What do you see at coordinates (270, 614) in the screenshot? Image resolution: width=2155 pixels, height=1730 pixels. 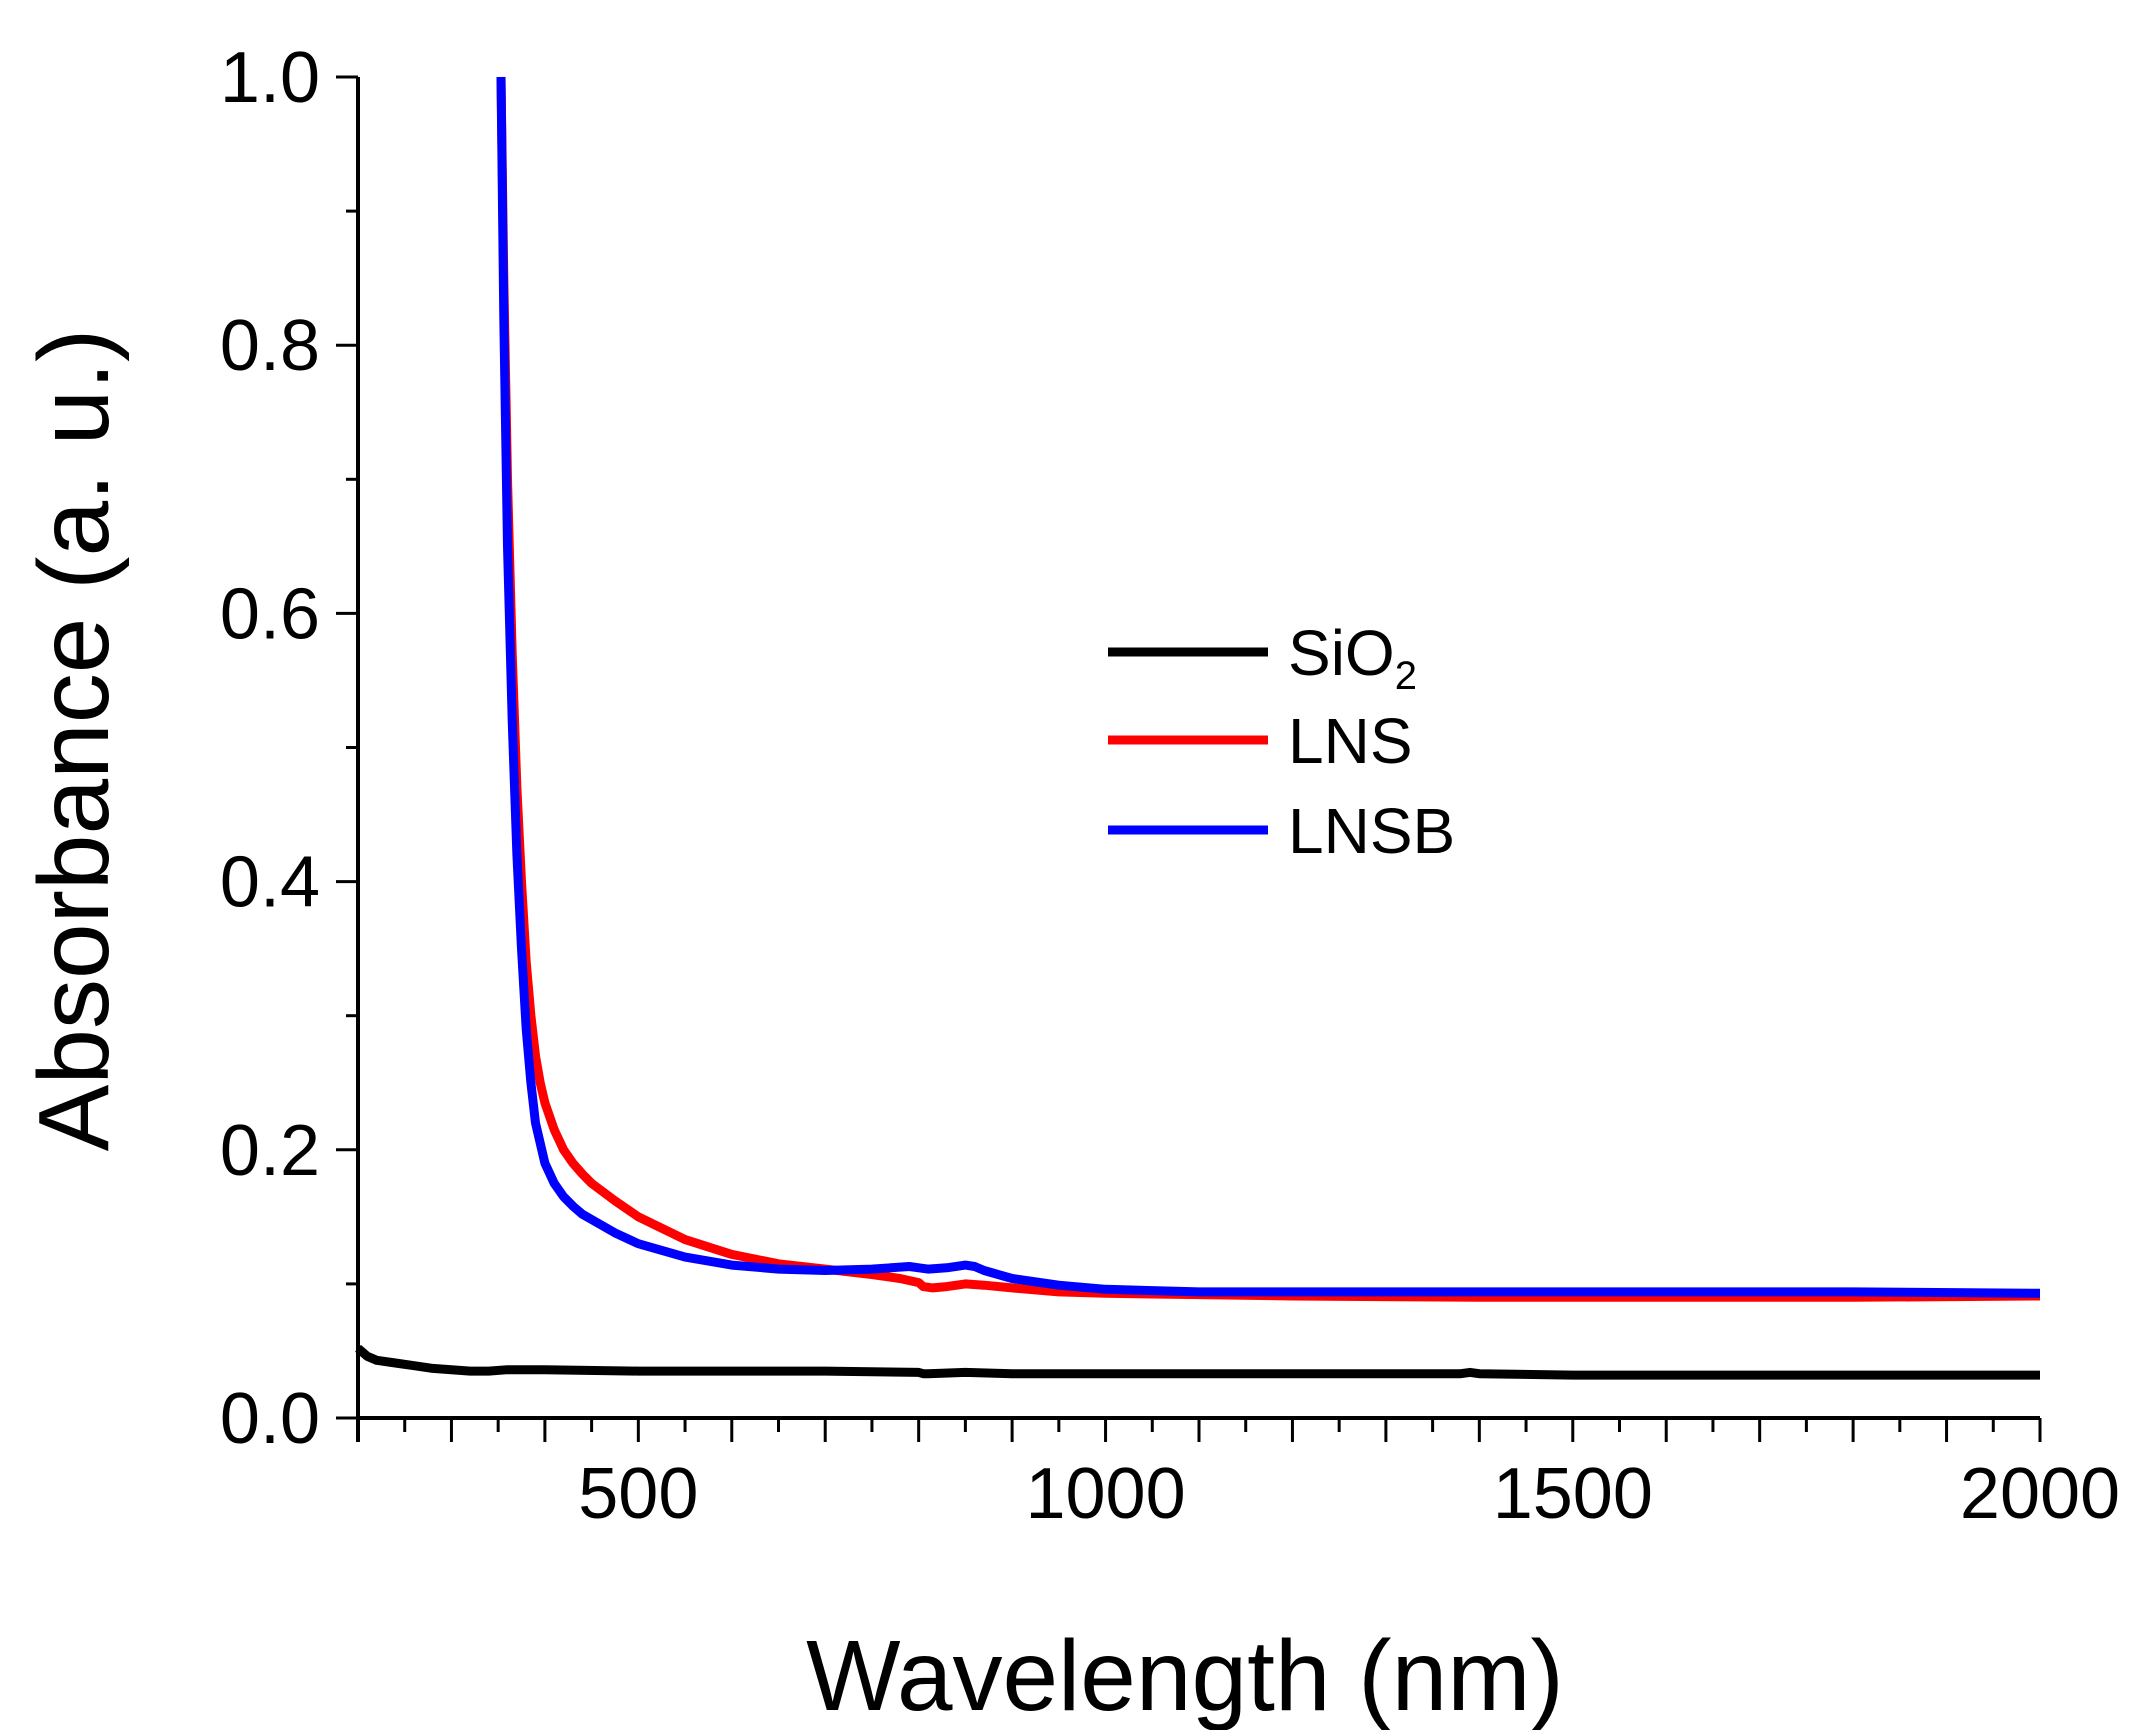 I see `y-tick-label: 0.6` at bounding box center [270, 614].